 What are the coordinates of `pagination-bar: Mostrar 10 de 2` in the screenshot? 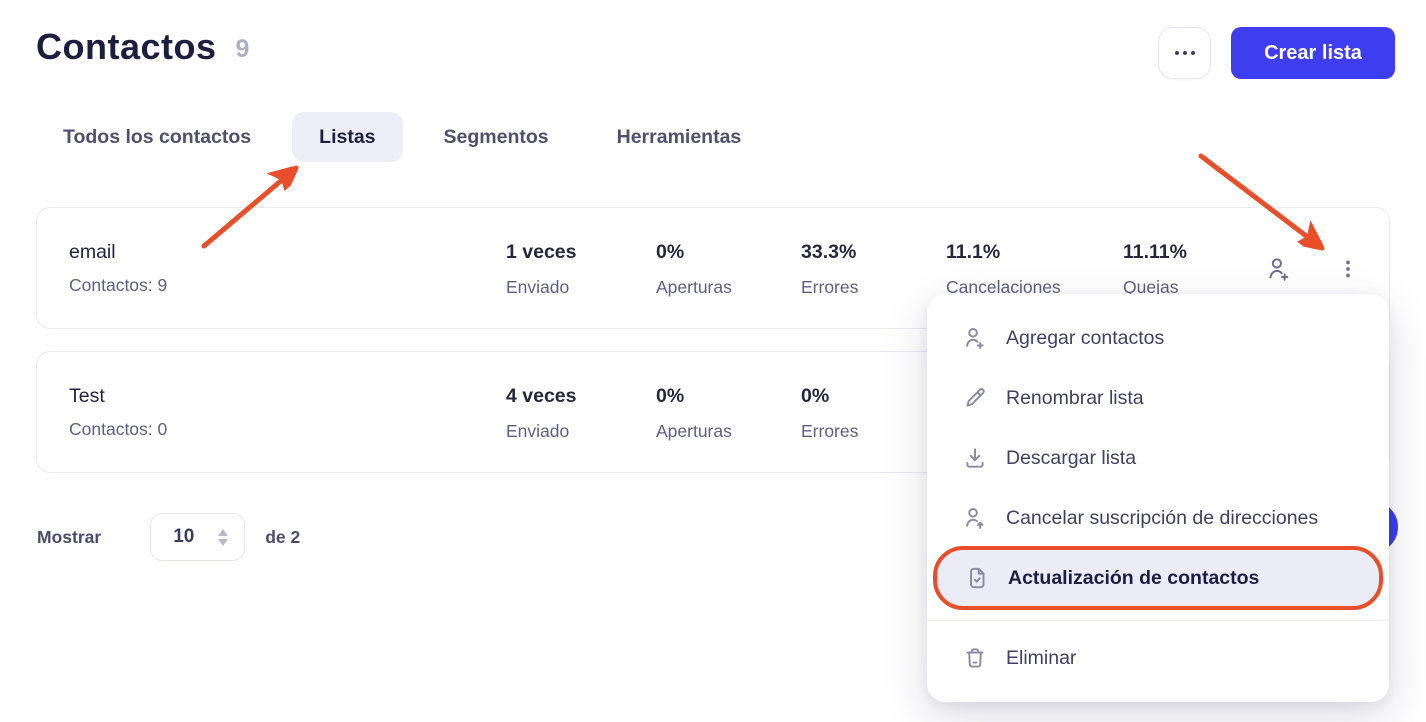 It's located at (168, 537).